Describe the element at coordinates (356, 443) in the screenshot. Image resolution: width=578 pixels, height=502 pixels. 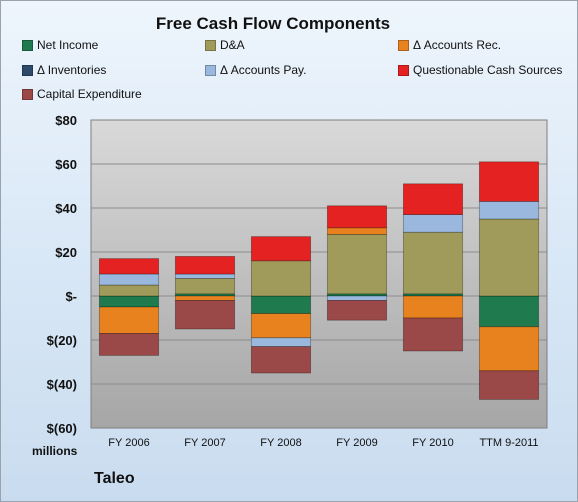
I see `x-tick-label: FY 2009` at that location.